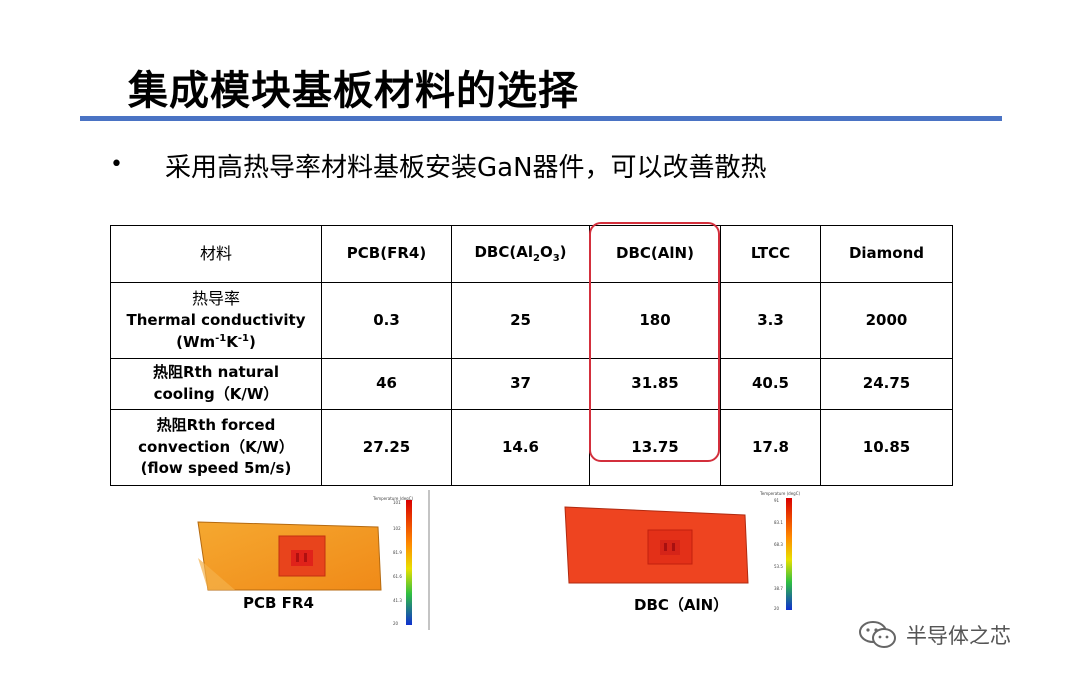  Describe the element at coordinates (958, 636) in the screenshot. I see `watermark-text: 半导体之芯` at that location.